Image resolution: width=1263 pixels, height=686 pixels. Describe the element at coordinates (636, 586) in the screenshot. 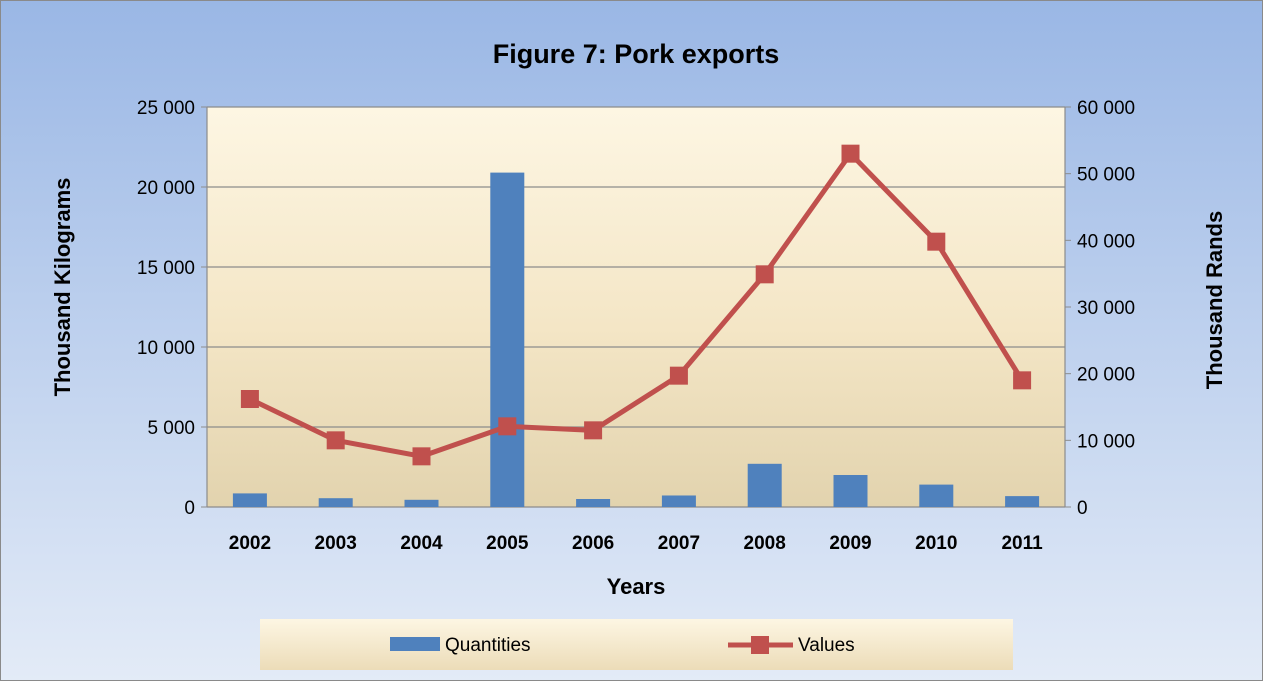

I see `x-axis-label: Years` at that location.